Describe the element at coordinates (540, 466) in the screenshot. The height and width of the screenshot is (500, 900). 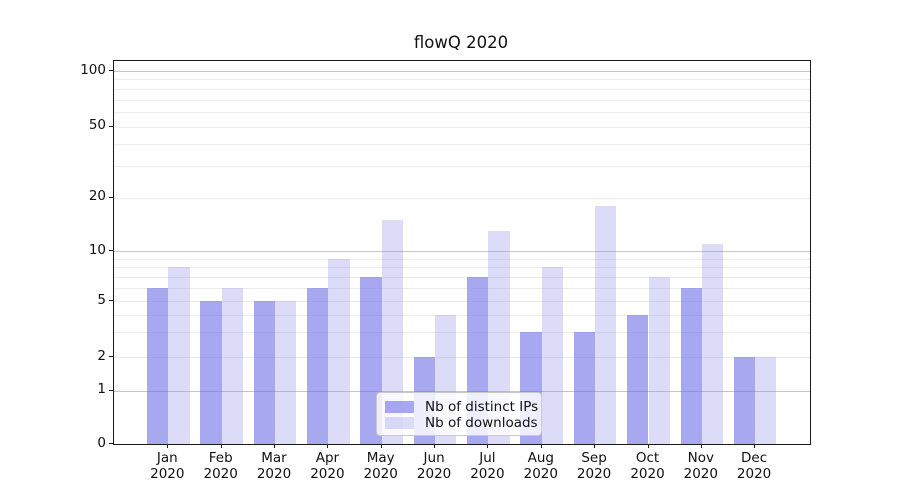
I see `x-tick-label-aug: Aug 2020` at that location.